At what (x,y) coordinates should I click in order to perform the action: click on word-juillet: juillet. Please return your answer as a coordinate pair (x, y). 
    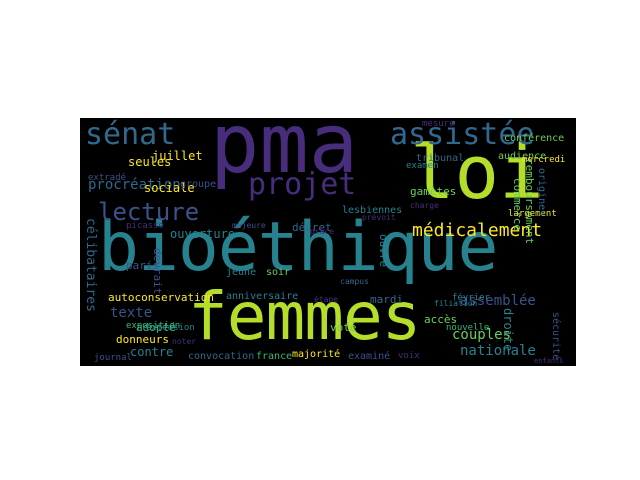
    Looking at the image, I should click on (177, 156).